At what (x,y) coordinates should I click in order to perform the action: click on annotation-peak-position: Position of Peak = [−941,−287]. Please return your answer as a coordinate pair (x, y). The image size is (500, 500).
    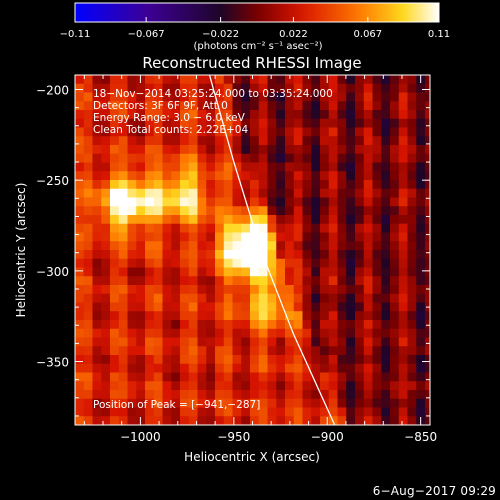
    Looking at the image, I should click on (176, 405).